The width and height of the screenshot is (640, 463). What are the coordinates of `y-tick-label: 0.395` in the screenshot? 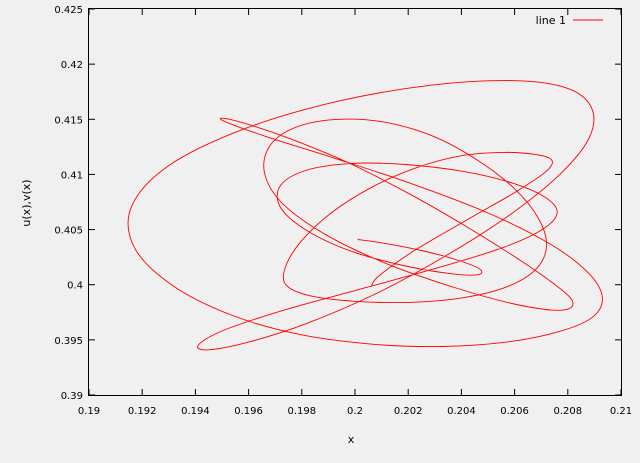 It's located at (68, 341).